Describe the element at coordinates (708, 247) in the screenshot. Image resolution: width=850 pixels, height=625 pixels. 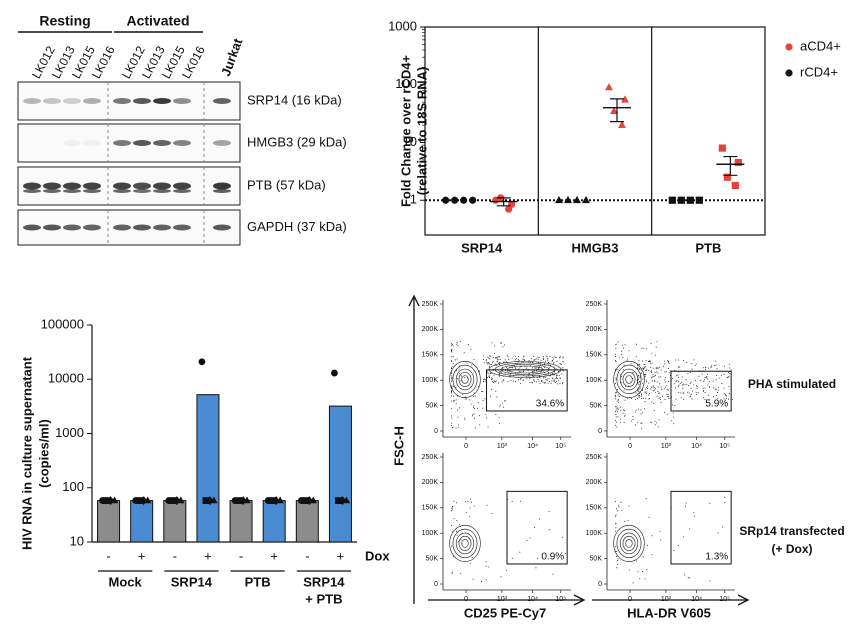
I see `x-tick-label: PTB` at that location.